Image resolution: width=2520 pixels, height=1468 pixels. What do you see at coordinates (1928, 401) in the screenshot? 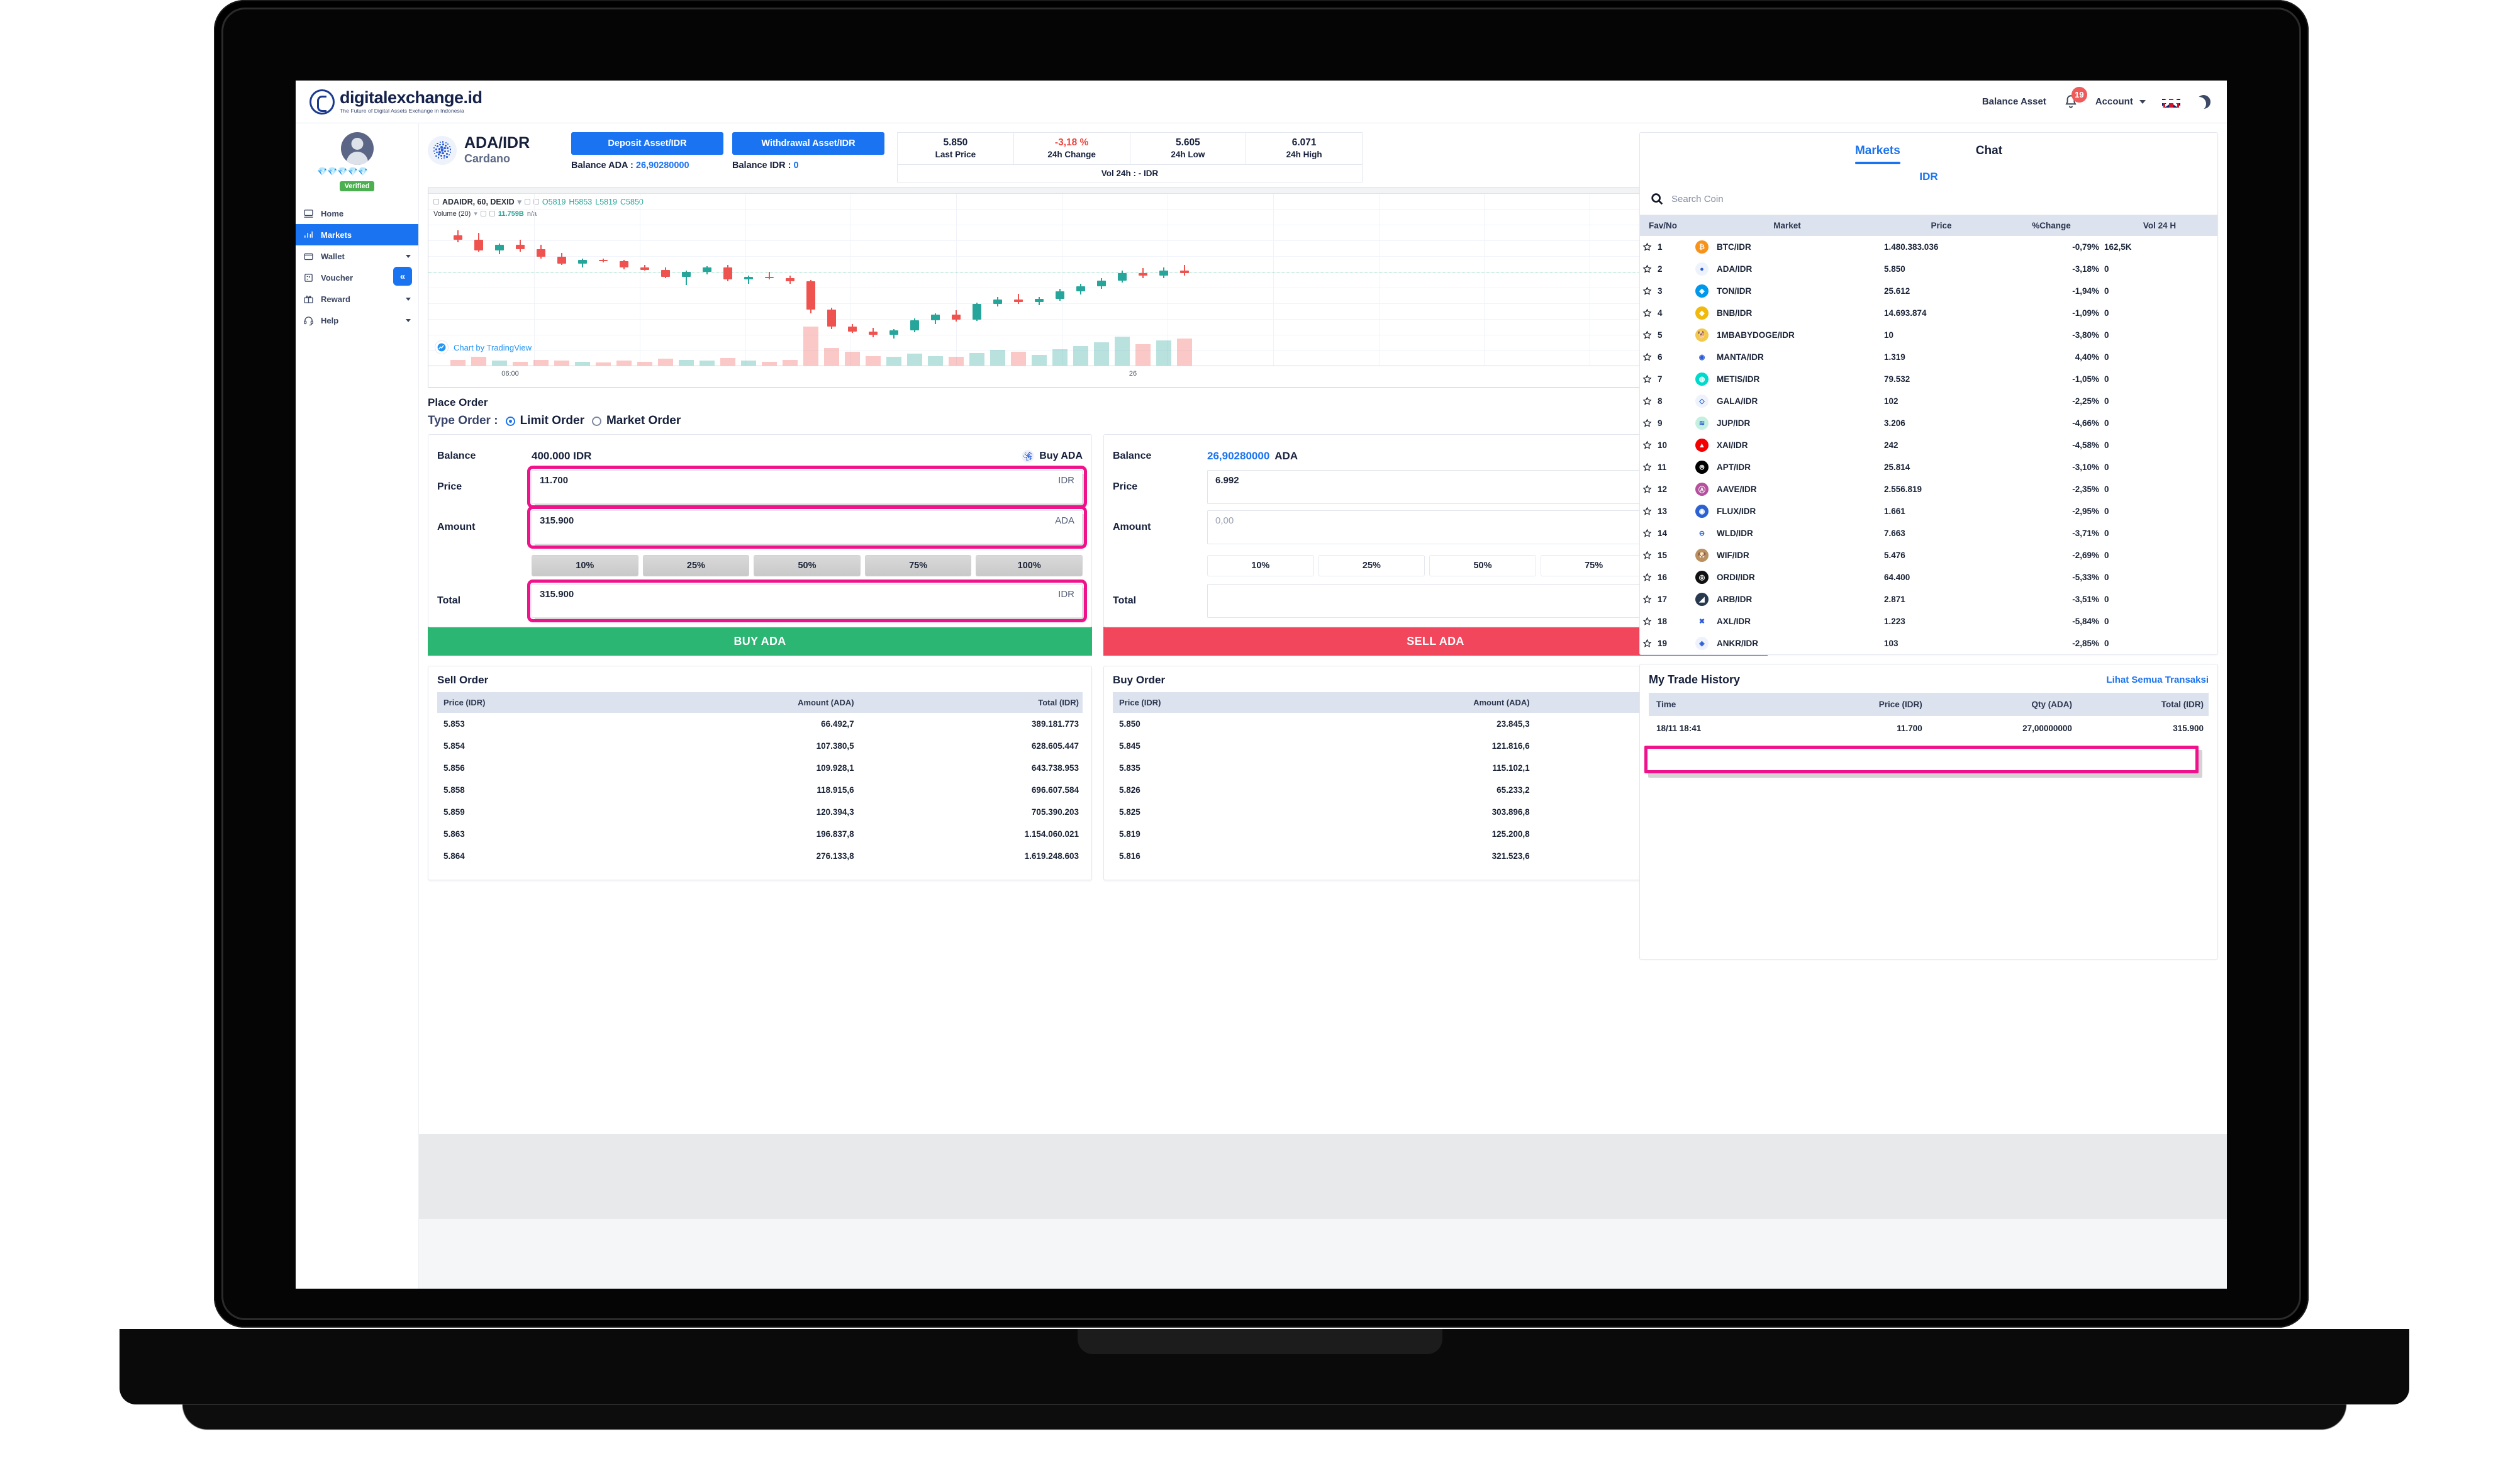
I see `market-row: 8 ◇ GALA/IDR 102 -2,25% 0` at bounding box center [1928, 401].